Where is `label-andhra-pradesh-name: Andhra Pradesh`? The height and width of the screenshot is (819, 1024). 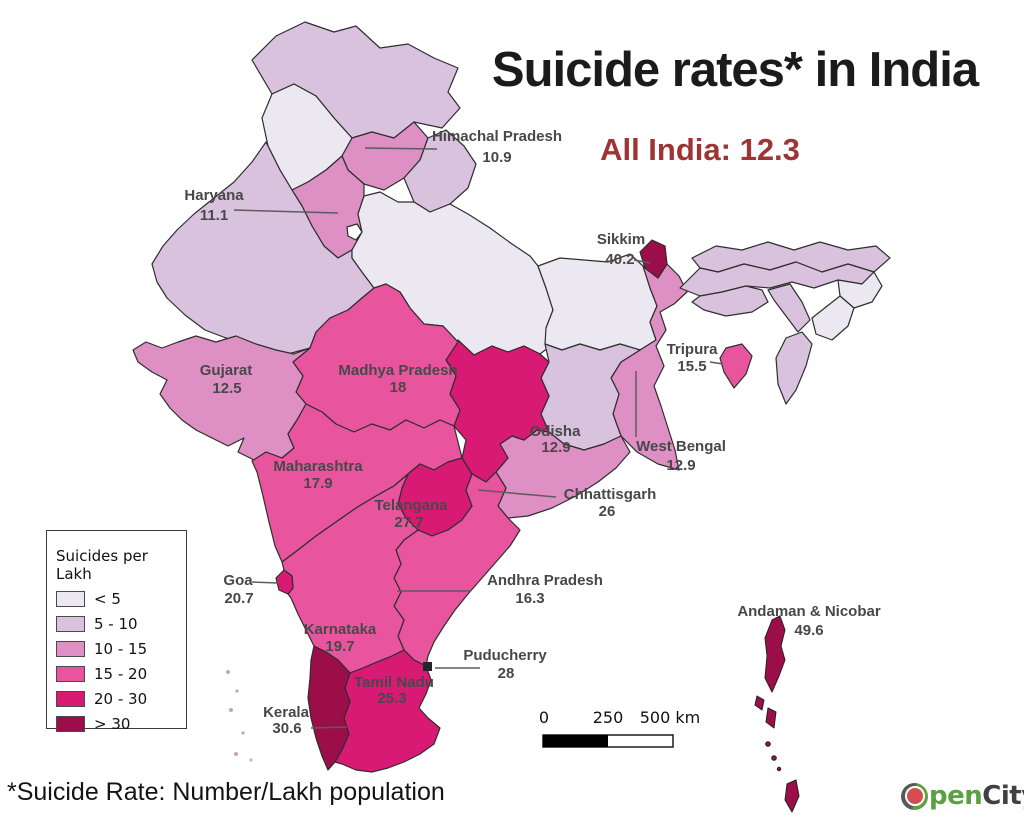
label-andhra-pradesh-name: Andhra Pradesh is located at coordinates (545, 580).